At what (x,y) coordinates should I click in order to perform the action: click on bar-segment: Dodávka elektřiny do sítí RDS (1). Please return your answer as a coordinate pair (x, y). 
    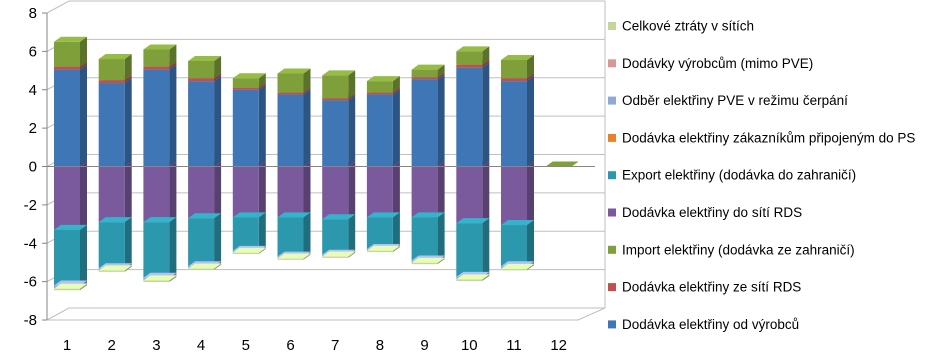
    Looking at the image, I should click on (70, 195).